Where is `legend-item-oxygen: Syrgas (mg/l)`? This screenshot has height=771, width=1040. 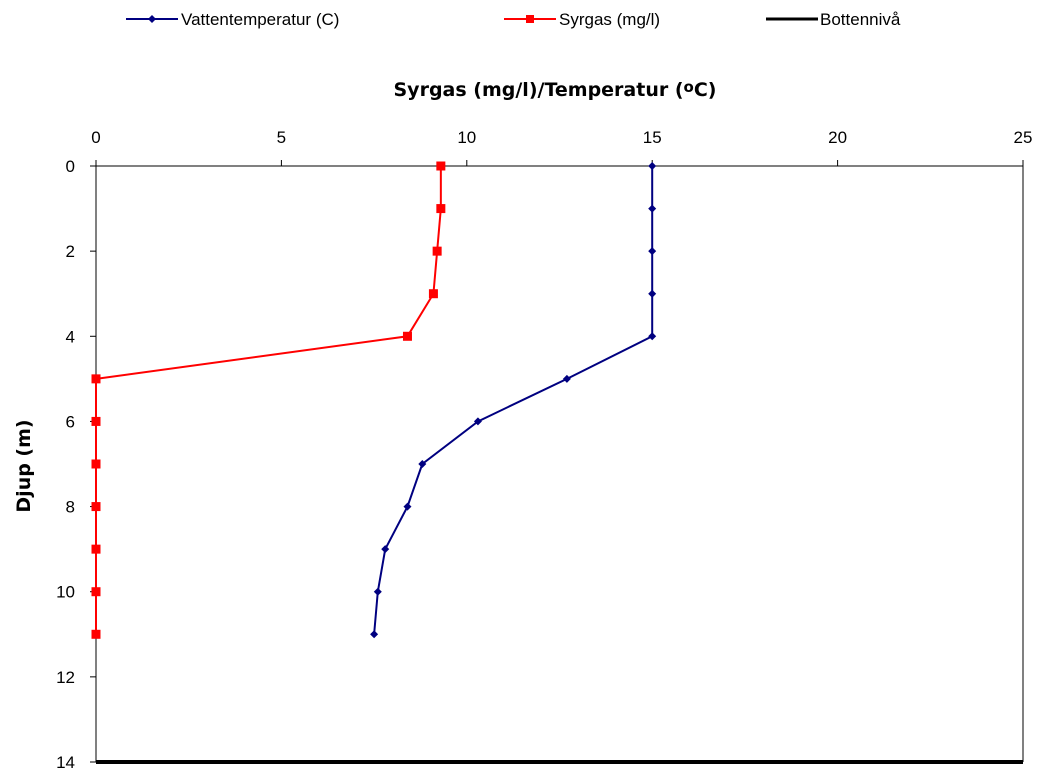
legend-item-oxygen: Syrgas (mg/l) is located at coordinates (582, 19).